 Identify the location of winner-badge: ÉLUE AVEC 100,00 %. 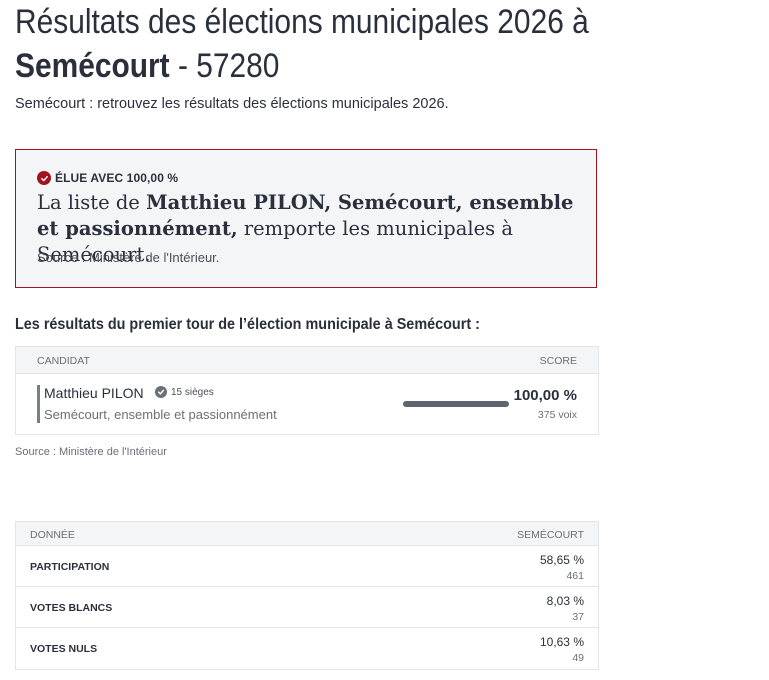
(107, 178).